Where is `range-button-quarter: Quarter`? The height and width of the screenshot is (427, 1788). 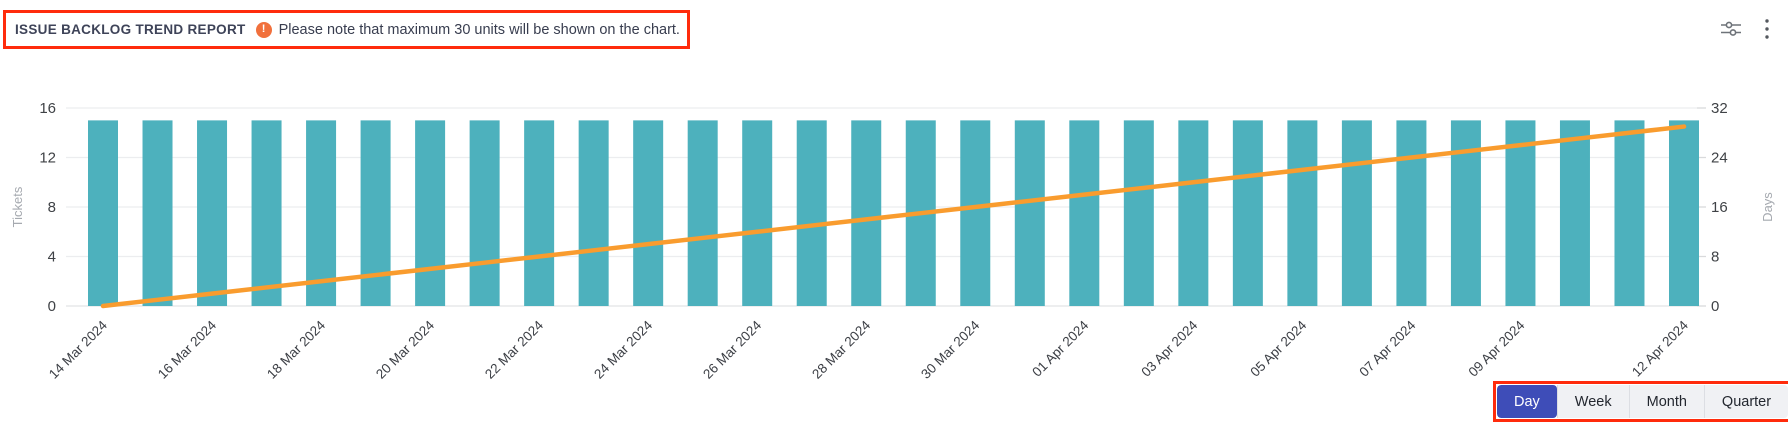
range-button-quarter: Quarter is located at coordinates (1745, 401).